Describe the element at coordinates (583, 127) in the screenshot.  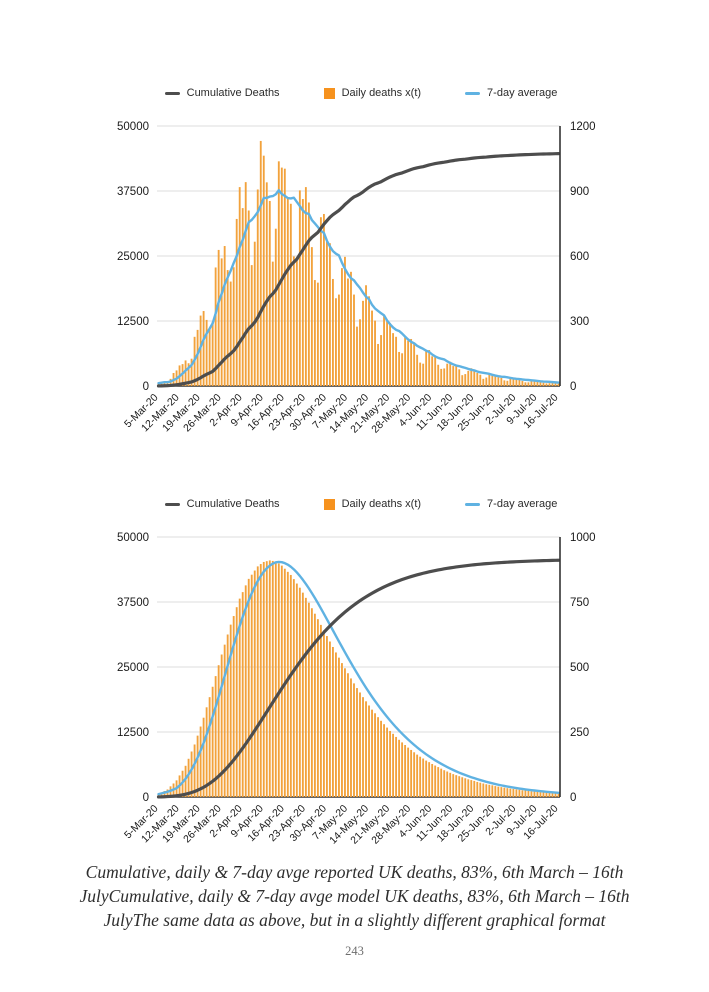
I see `right-axis-tick-label: 1200` at that location.